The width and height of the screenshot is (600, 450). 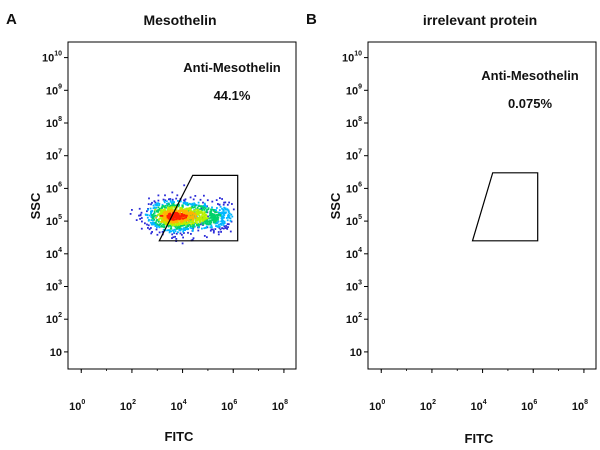 I want to click on y-tick-label: 10², so click(x=54, y=319).